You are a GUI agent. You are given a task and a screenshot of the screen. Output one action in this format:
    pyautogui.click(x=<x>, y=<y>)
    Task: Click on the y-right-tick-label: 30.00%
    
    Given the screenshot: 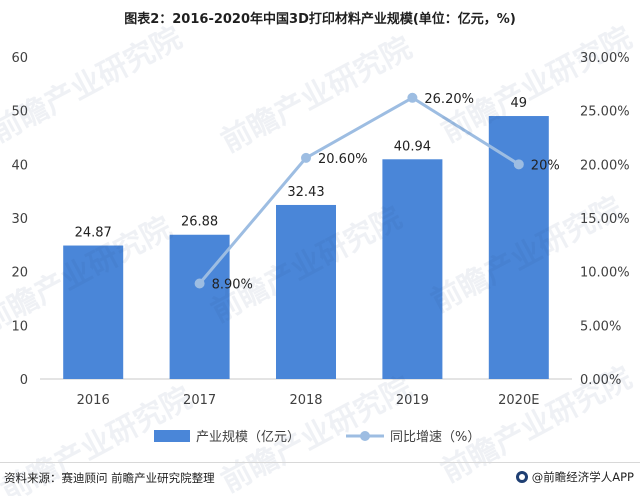 What is the action you would take?
    pyautogui.click(x=605, y=58)
    